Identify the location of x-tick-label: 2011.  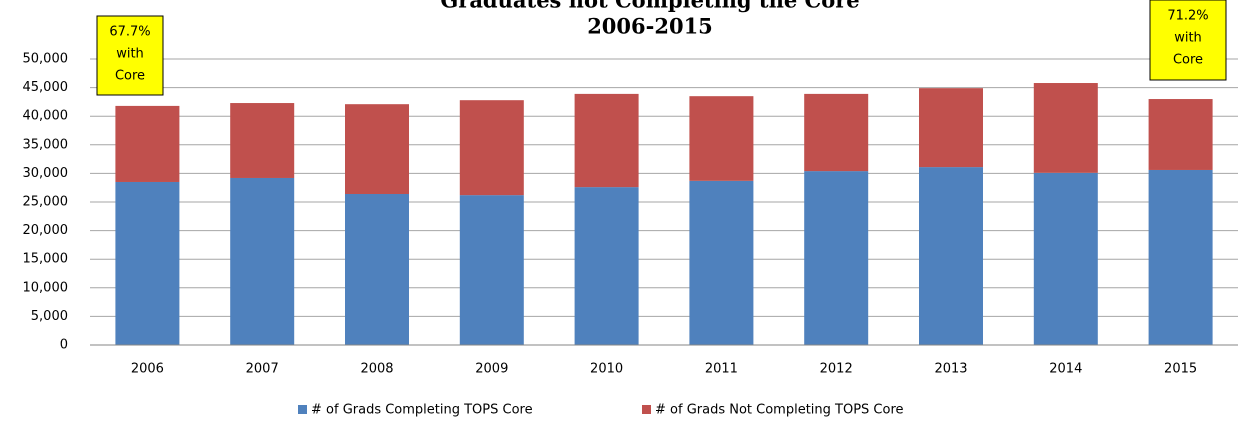
(721, 369).